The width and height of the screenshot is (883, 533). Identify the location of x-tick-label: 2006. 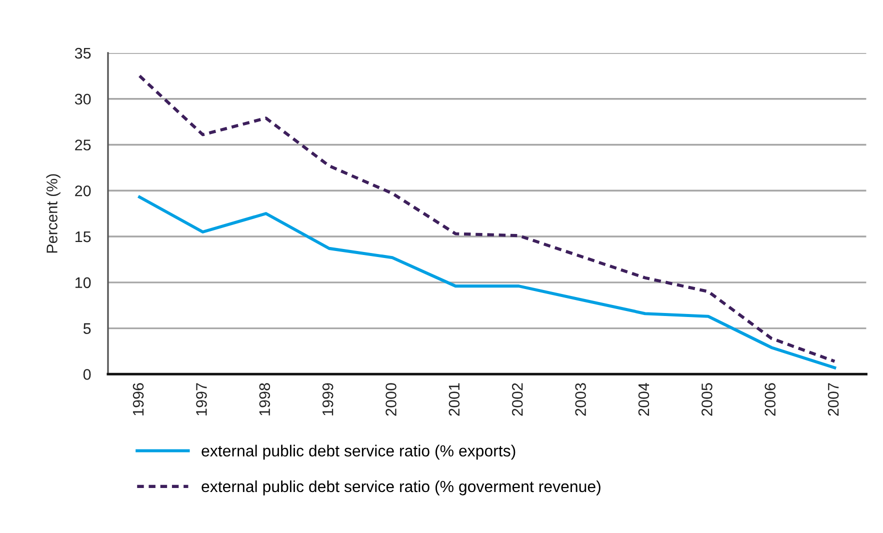
(770, 399).